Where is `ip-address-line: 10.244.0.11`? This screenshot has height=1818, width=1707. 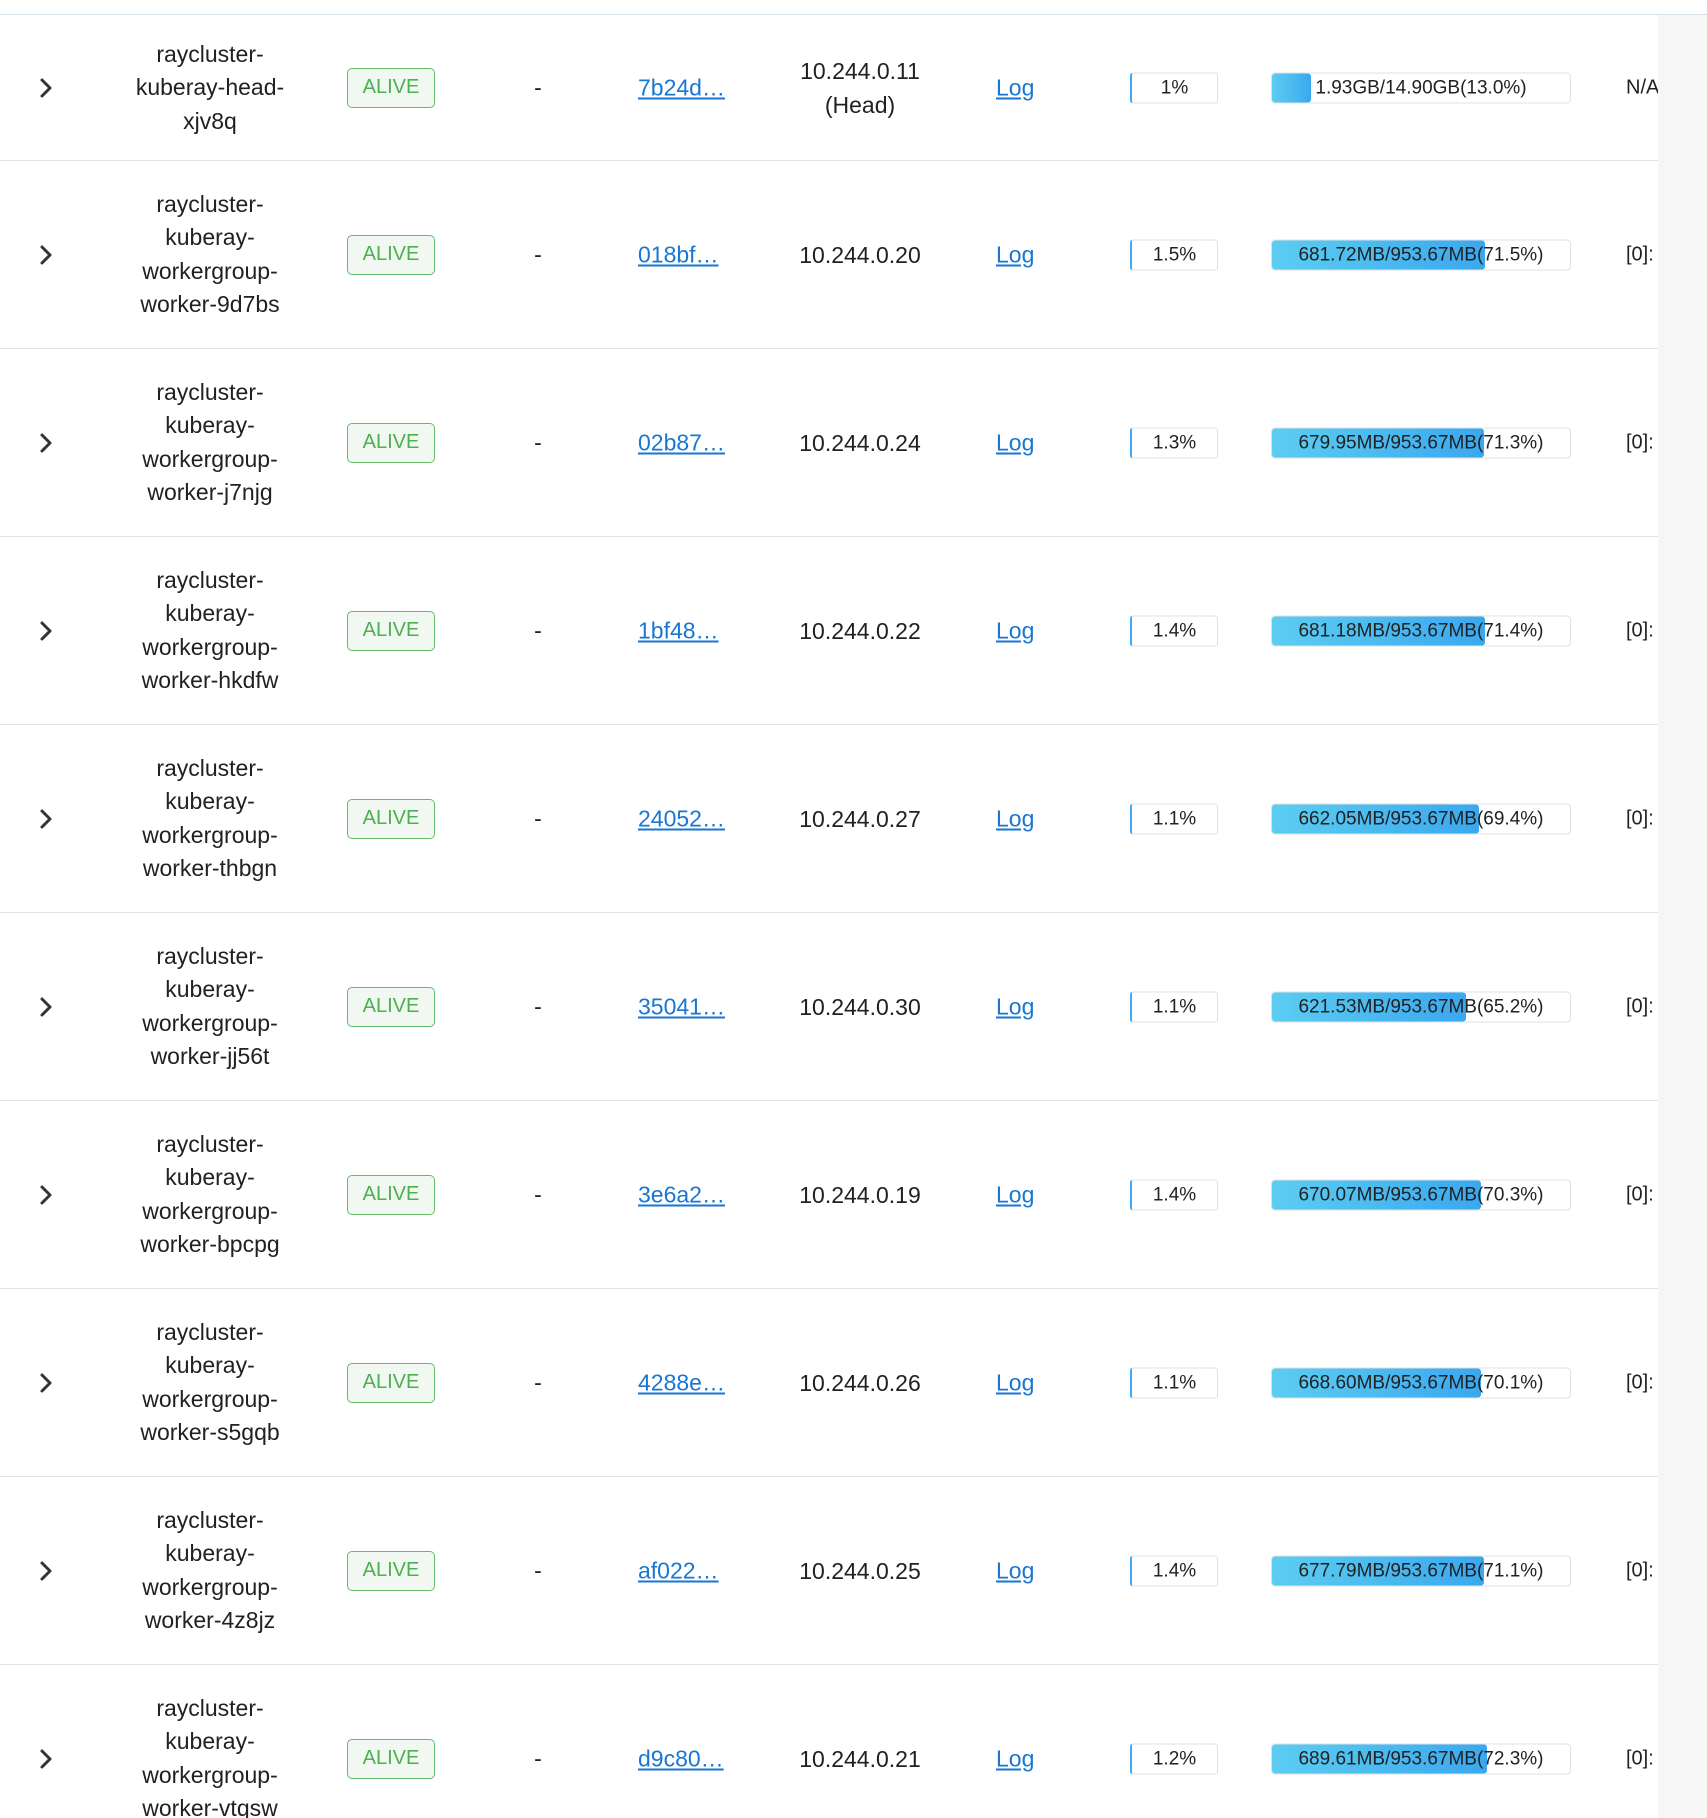
ip-address-line: 10.244.0.11 is located at coordinates (860, 70).